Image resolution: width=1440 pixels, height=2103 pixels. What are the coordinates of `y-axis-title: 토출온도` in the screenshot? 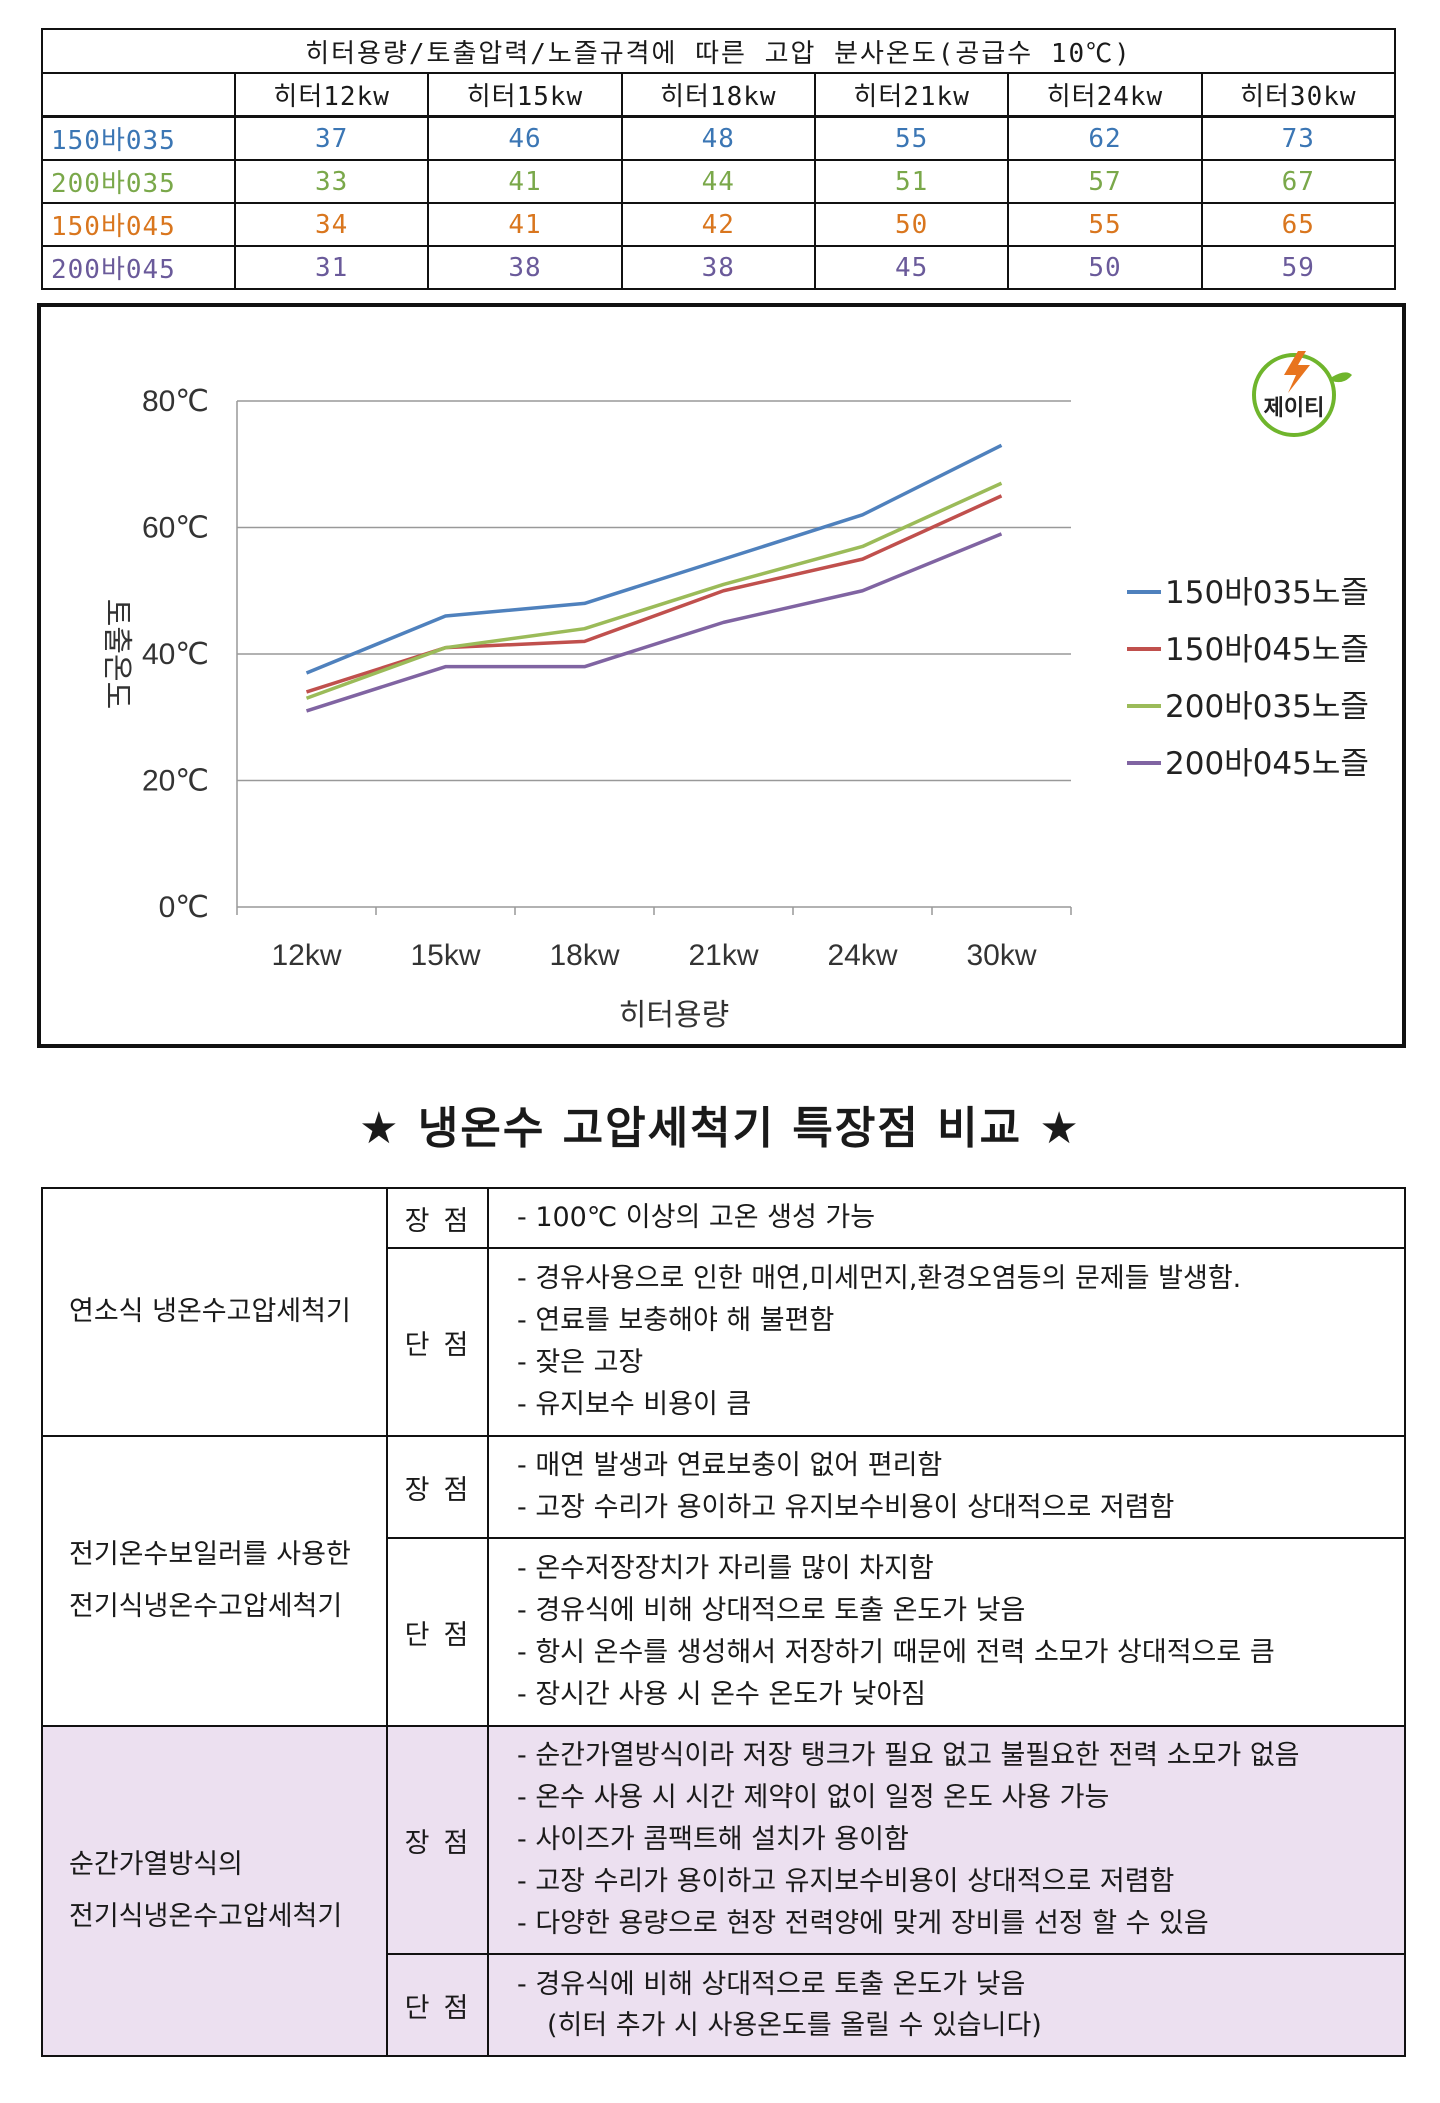 It's located at (116, 654).